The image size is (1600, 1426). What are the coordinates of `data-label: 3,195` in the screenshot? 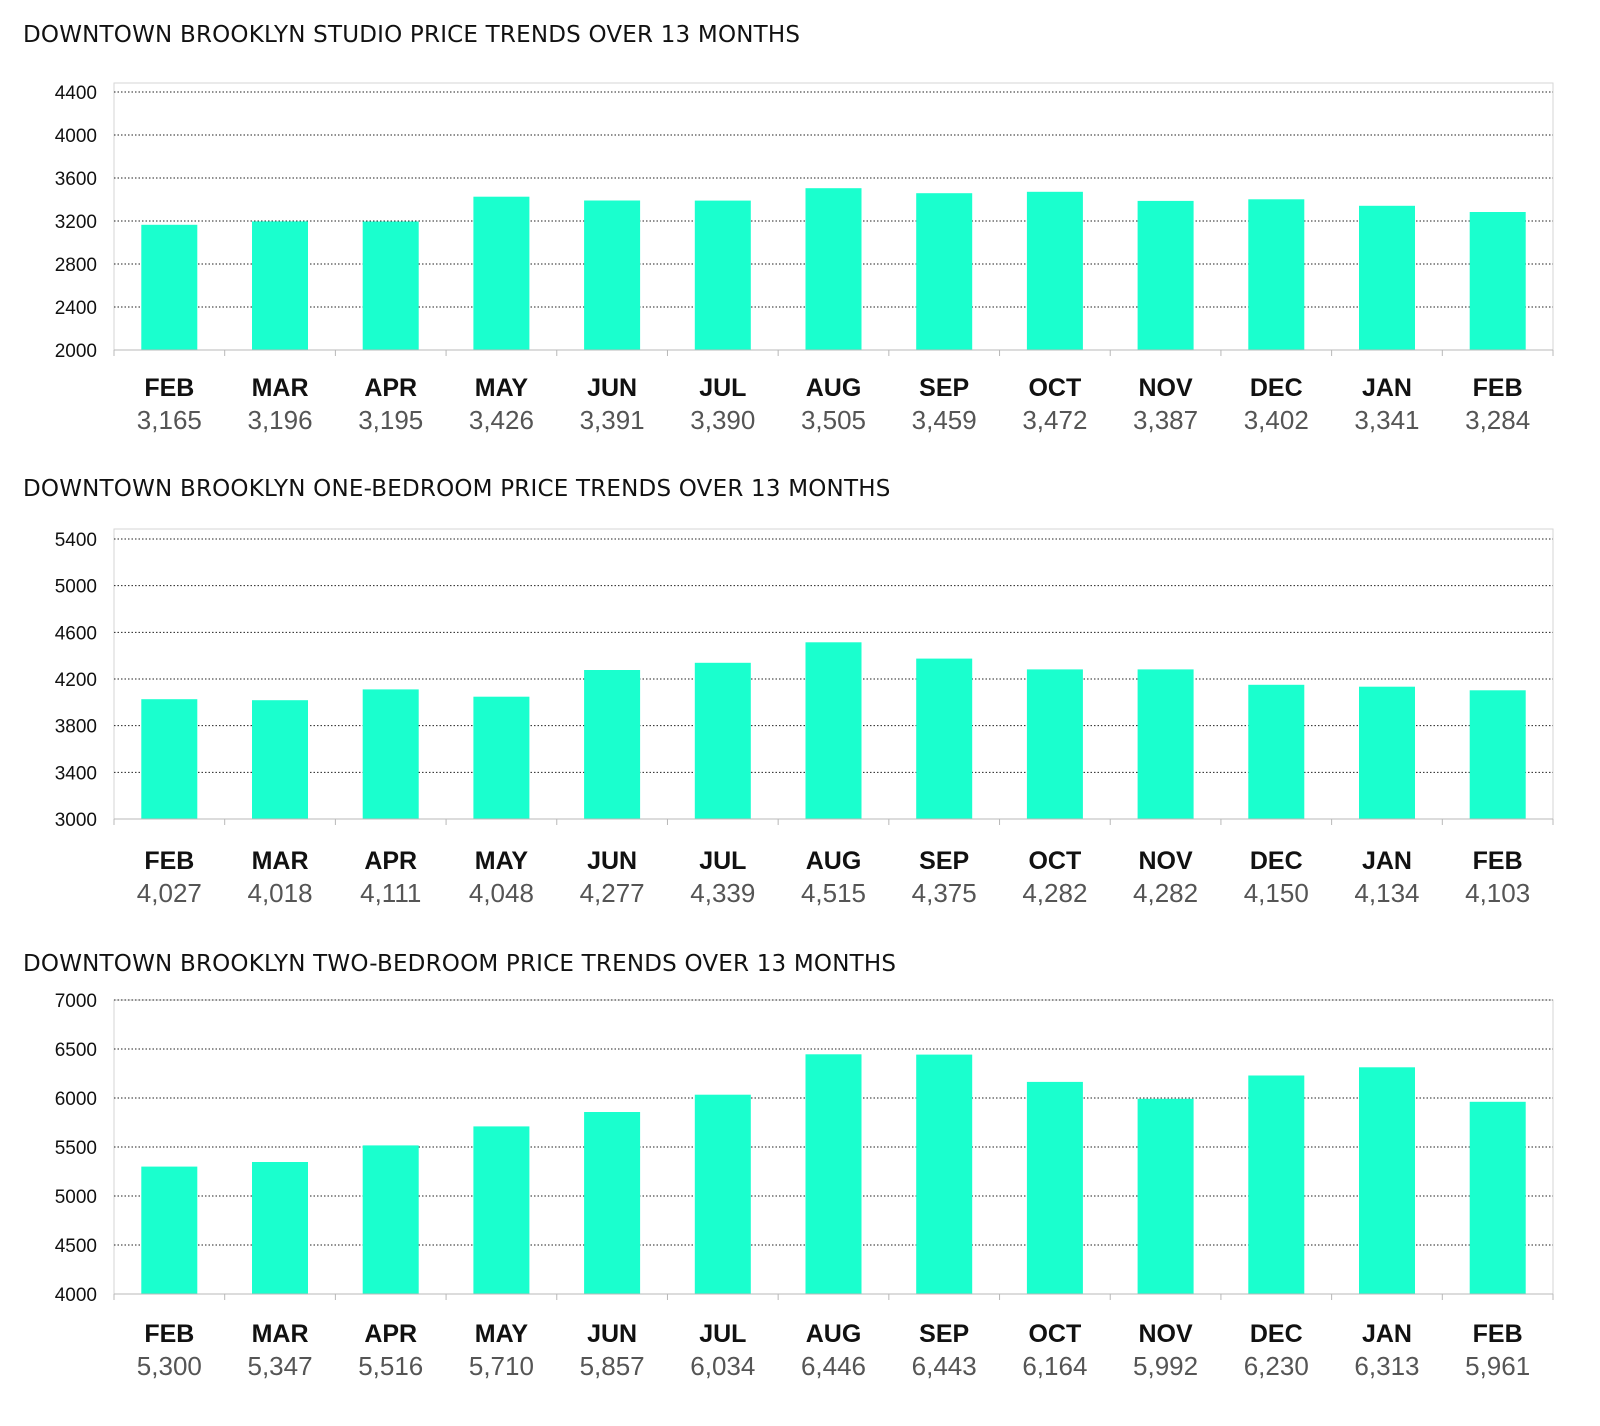 It's located at (390, 420).